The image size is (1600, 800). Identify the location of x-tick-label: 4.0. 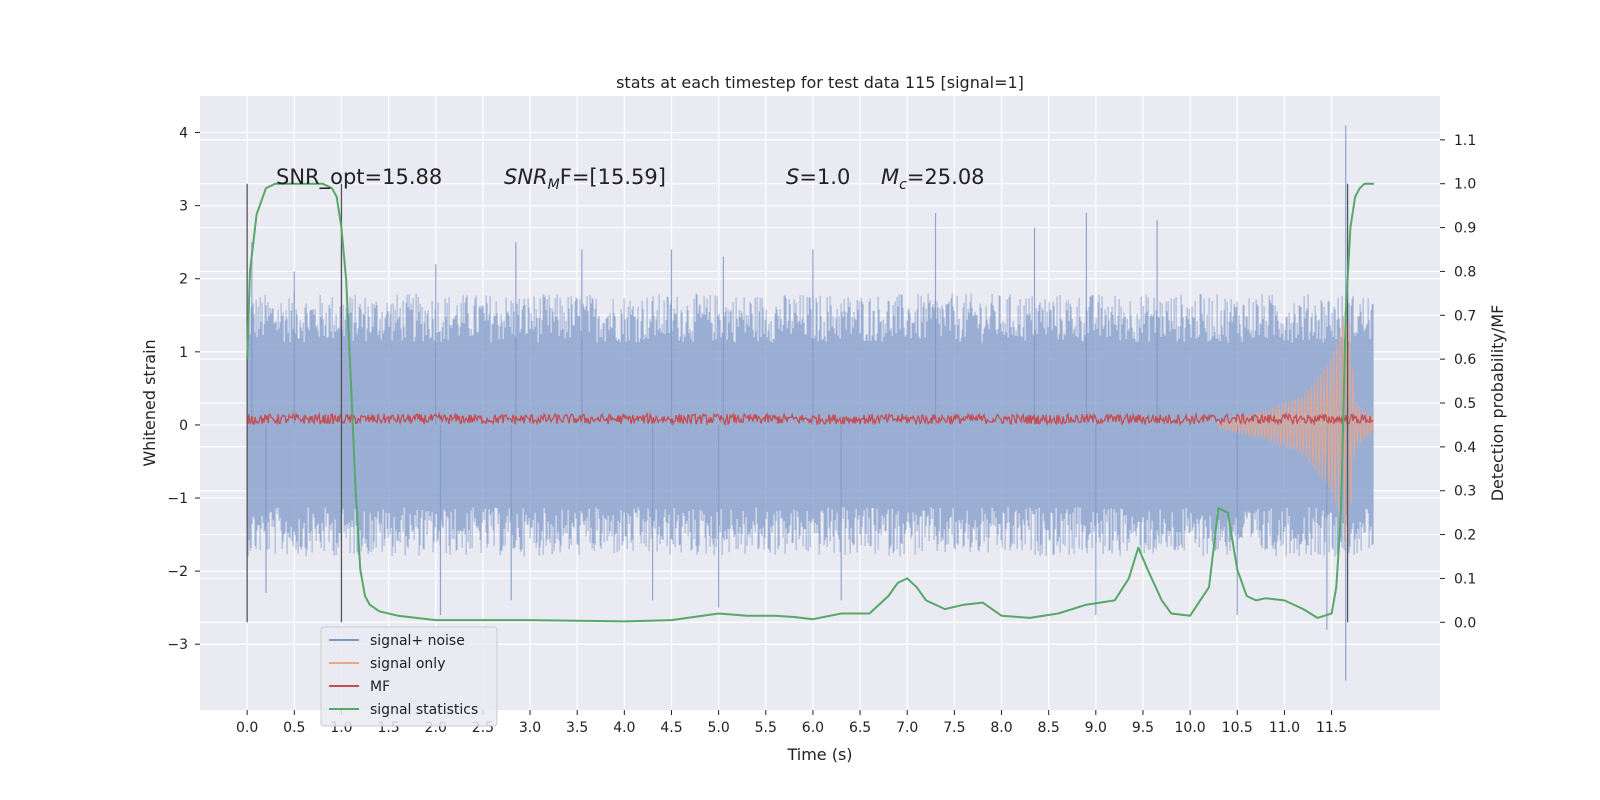
(624, 728).